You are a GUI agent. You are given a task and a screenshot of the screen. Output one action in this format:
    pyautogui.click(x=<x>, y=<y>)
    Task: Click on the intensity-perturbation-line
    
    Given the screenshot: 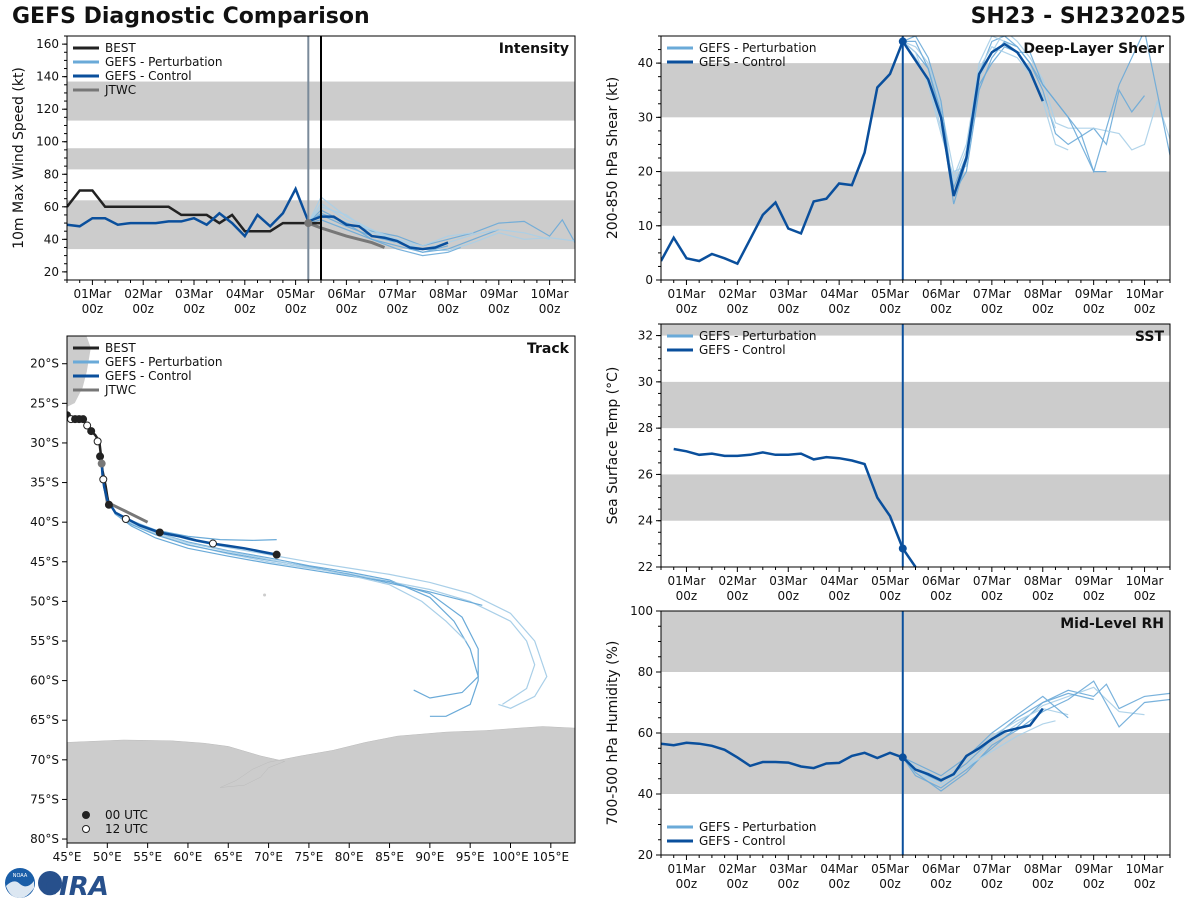 What is the action you would take?
    pyautogui.click(x=384, y=238)
    